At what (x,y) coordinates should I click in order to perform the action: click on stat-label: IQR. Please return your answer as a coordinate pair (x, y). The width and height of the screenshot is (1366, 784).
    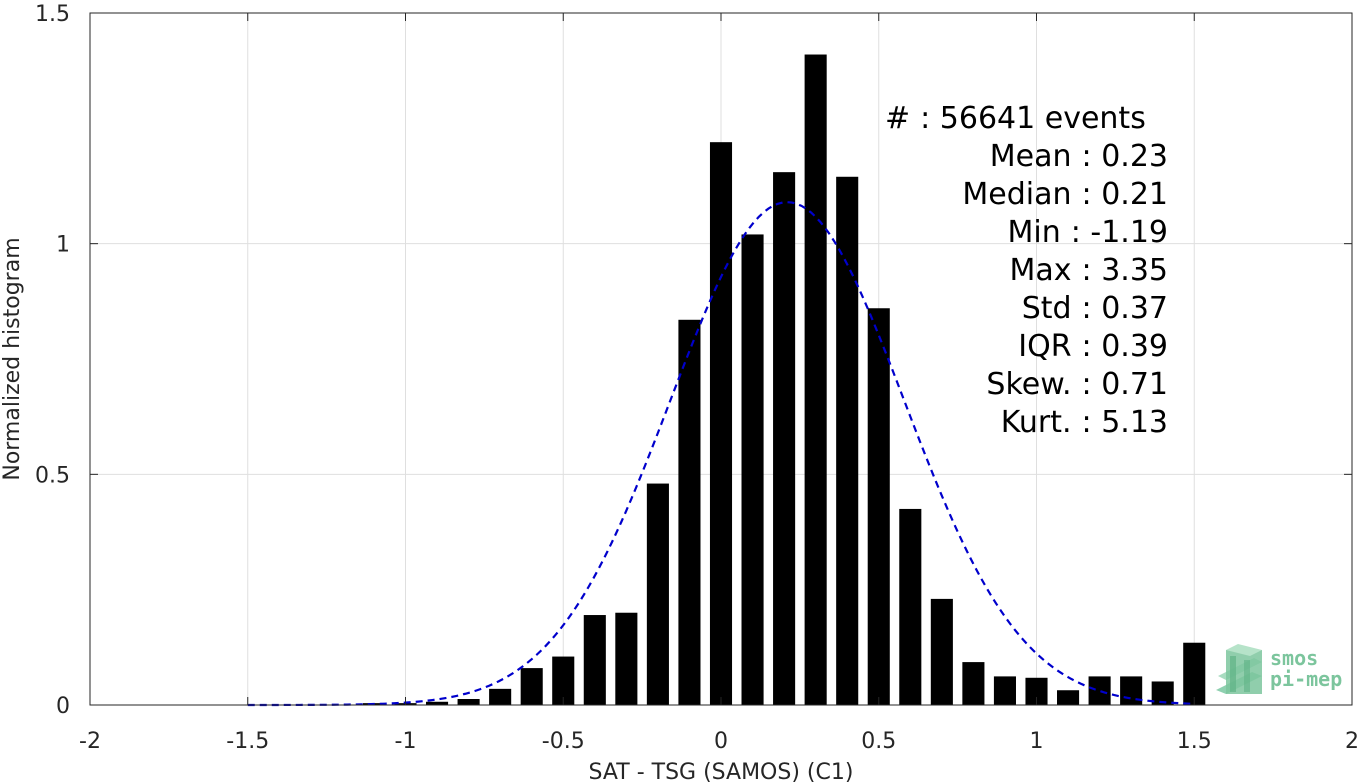
    Looking at the image, I should click on (1044, 346).